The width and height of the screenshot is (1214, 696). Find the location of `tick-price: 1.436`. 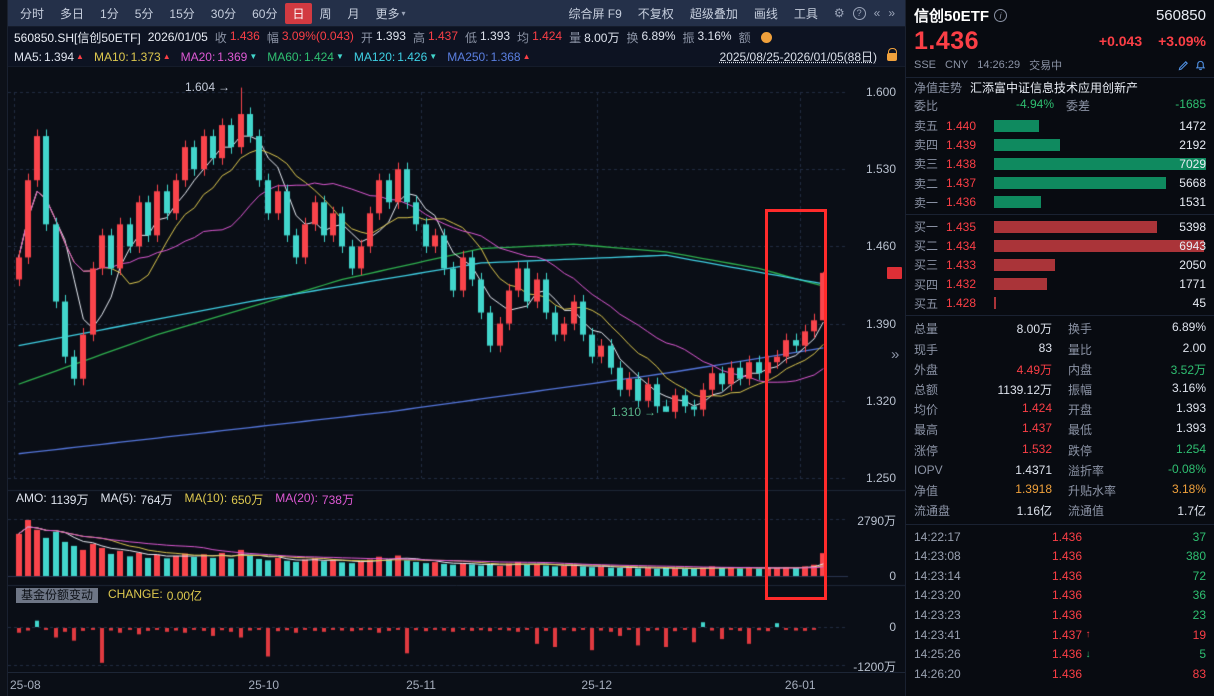

tick-price: 1.436 is located at coordinates (1066, 614).